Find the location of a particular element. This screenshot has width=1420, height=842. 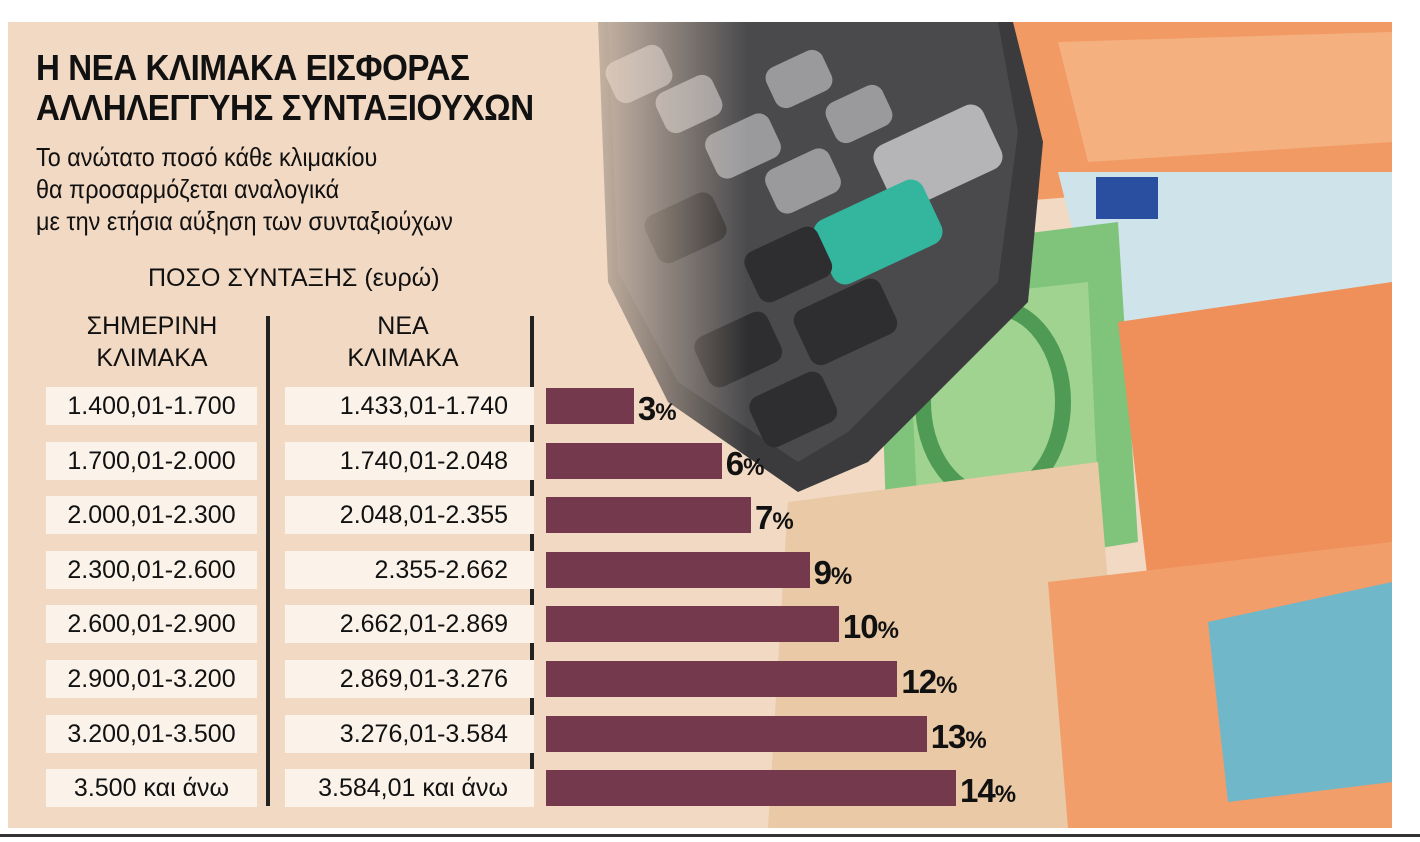

rate-value: 3 is located at coordinates (646, 408).